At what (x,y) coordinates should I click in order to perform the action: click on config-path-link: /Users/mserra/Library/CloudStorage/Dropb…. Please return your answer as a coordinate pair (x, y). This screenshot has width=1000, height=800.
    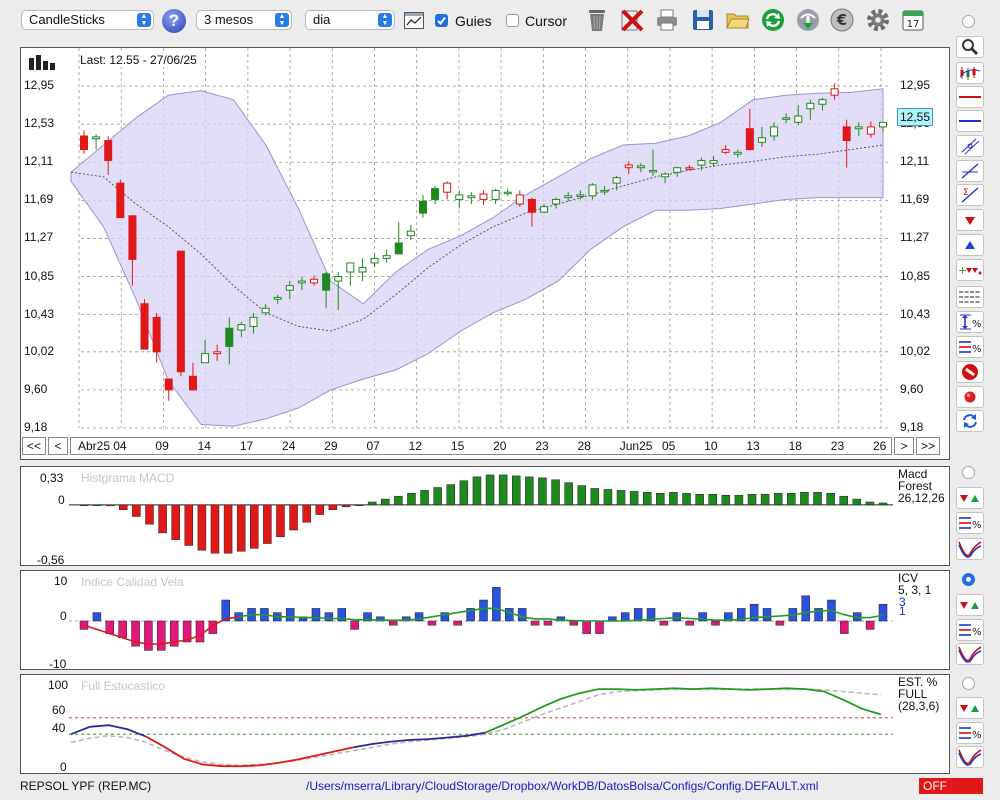
    Looking at the image, I should click on (562, 786).